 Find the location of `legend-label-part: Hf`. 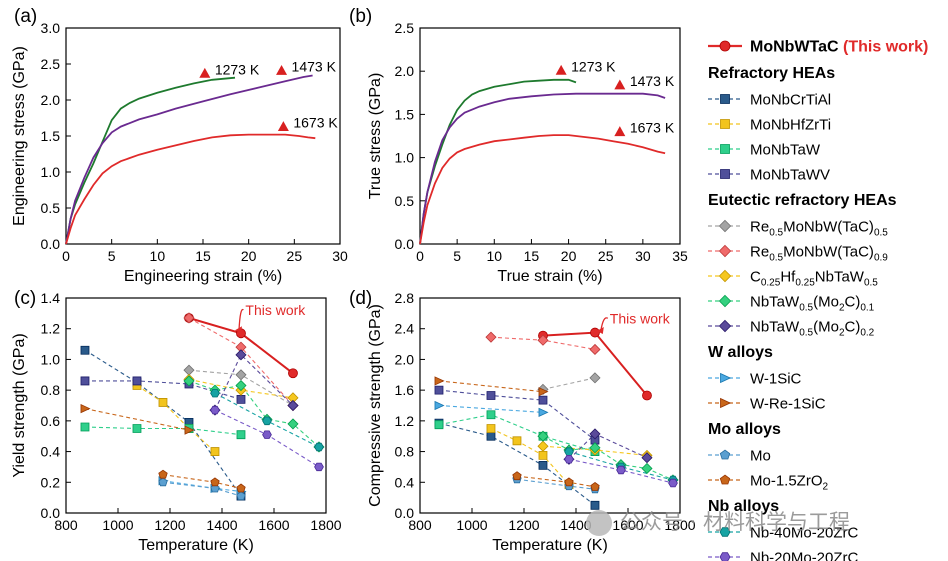

legend-label-part: Hf is located at coordinates (788, 277).